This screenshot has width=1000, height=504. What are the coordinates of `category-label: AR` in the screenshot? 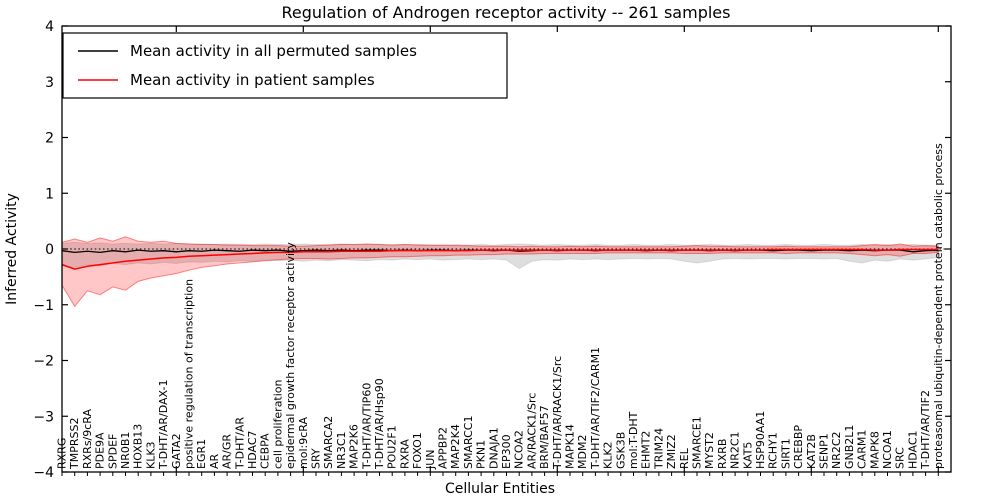 It's located at (214, 461).